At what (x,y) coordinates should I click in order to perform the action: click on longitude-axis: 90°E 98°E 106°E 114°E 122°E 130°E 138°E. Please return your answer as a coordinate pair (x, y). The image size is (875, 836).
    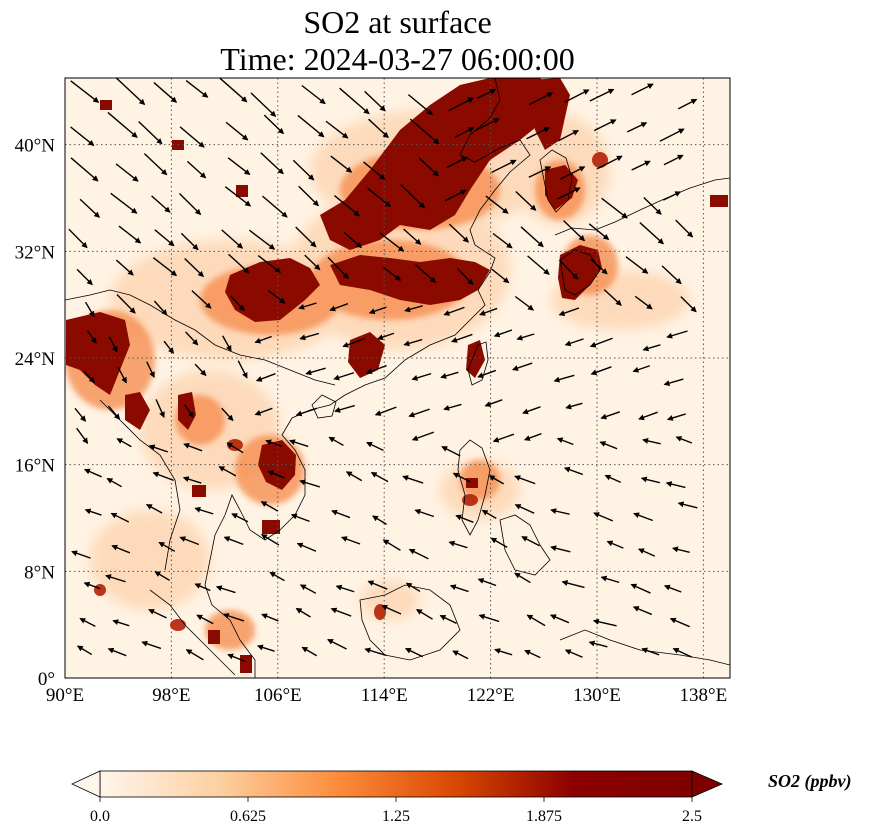
    Looking at the image, I should click on (386, 695).